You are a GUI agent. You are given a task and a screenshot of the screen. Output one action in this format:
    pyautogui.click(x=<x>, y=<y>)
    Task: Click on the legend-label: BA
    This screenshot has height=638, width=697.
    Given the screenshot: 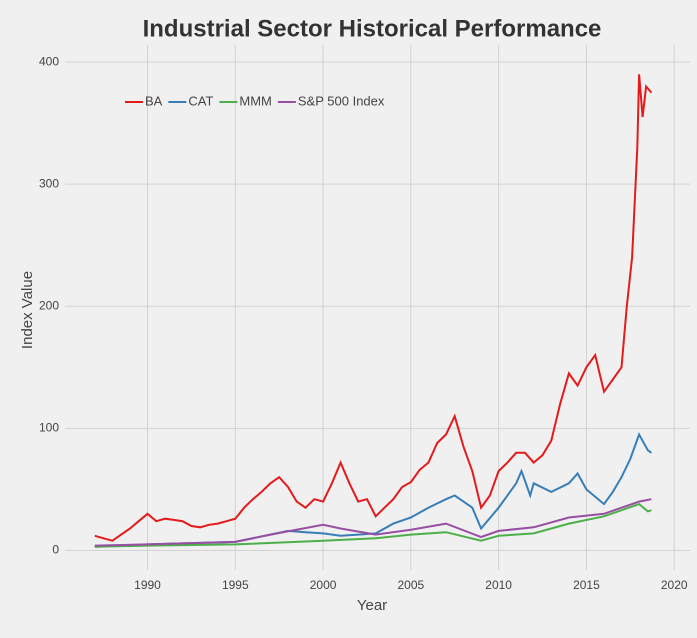 What is the action you would take?
    pyautogui.click(x=154, y=100)
    